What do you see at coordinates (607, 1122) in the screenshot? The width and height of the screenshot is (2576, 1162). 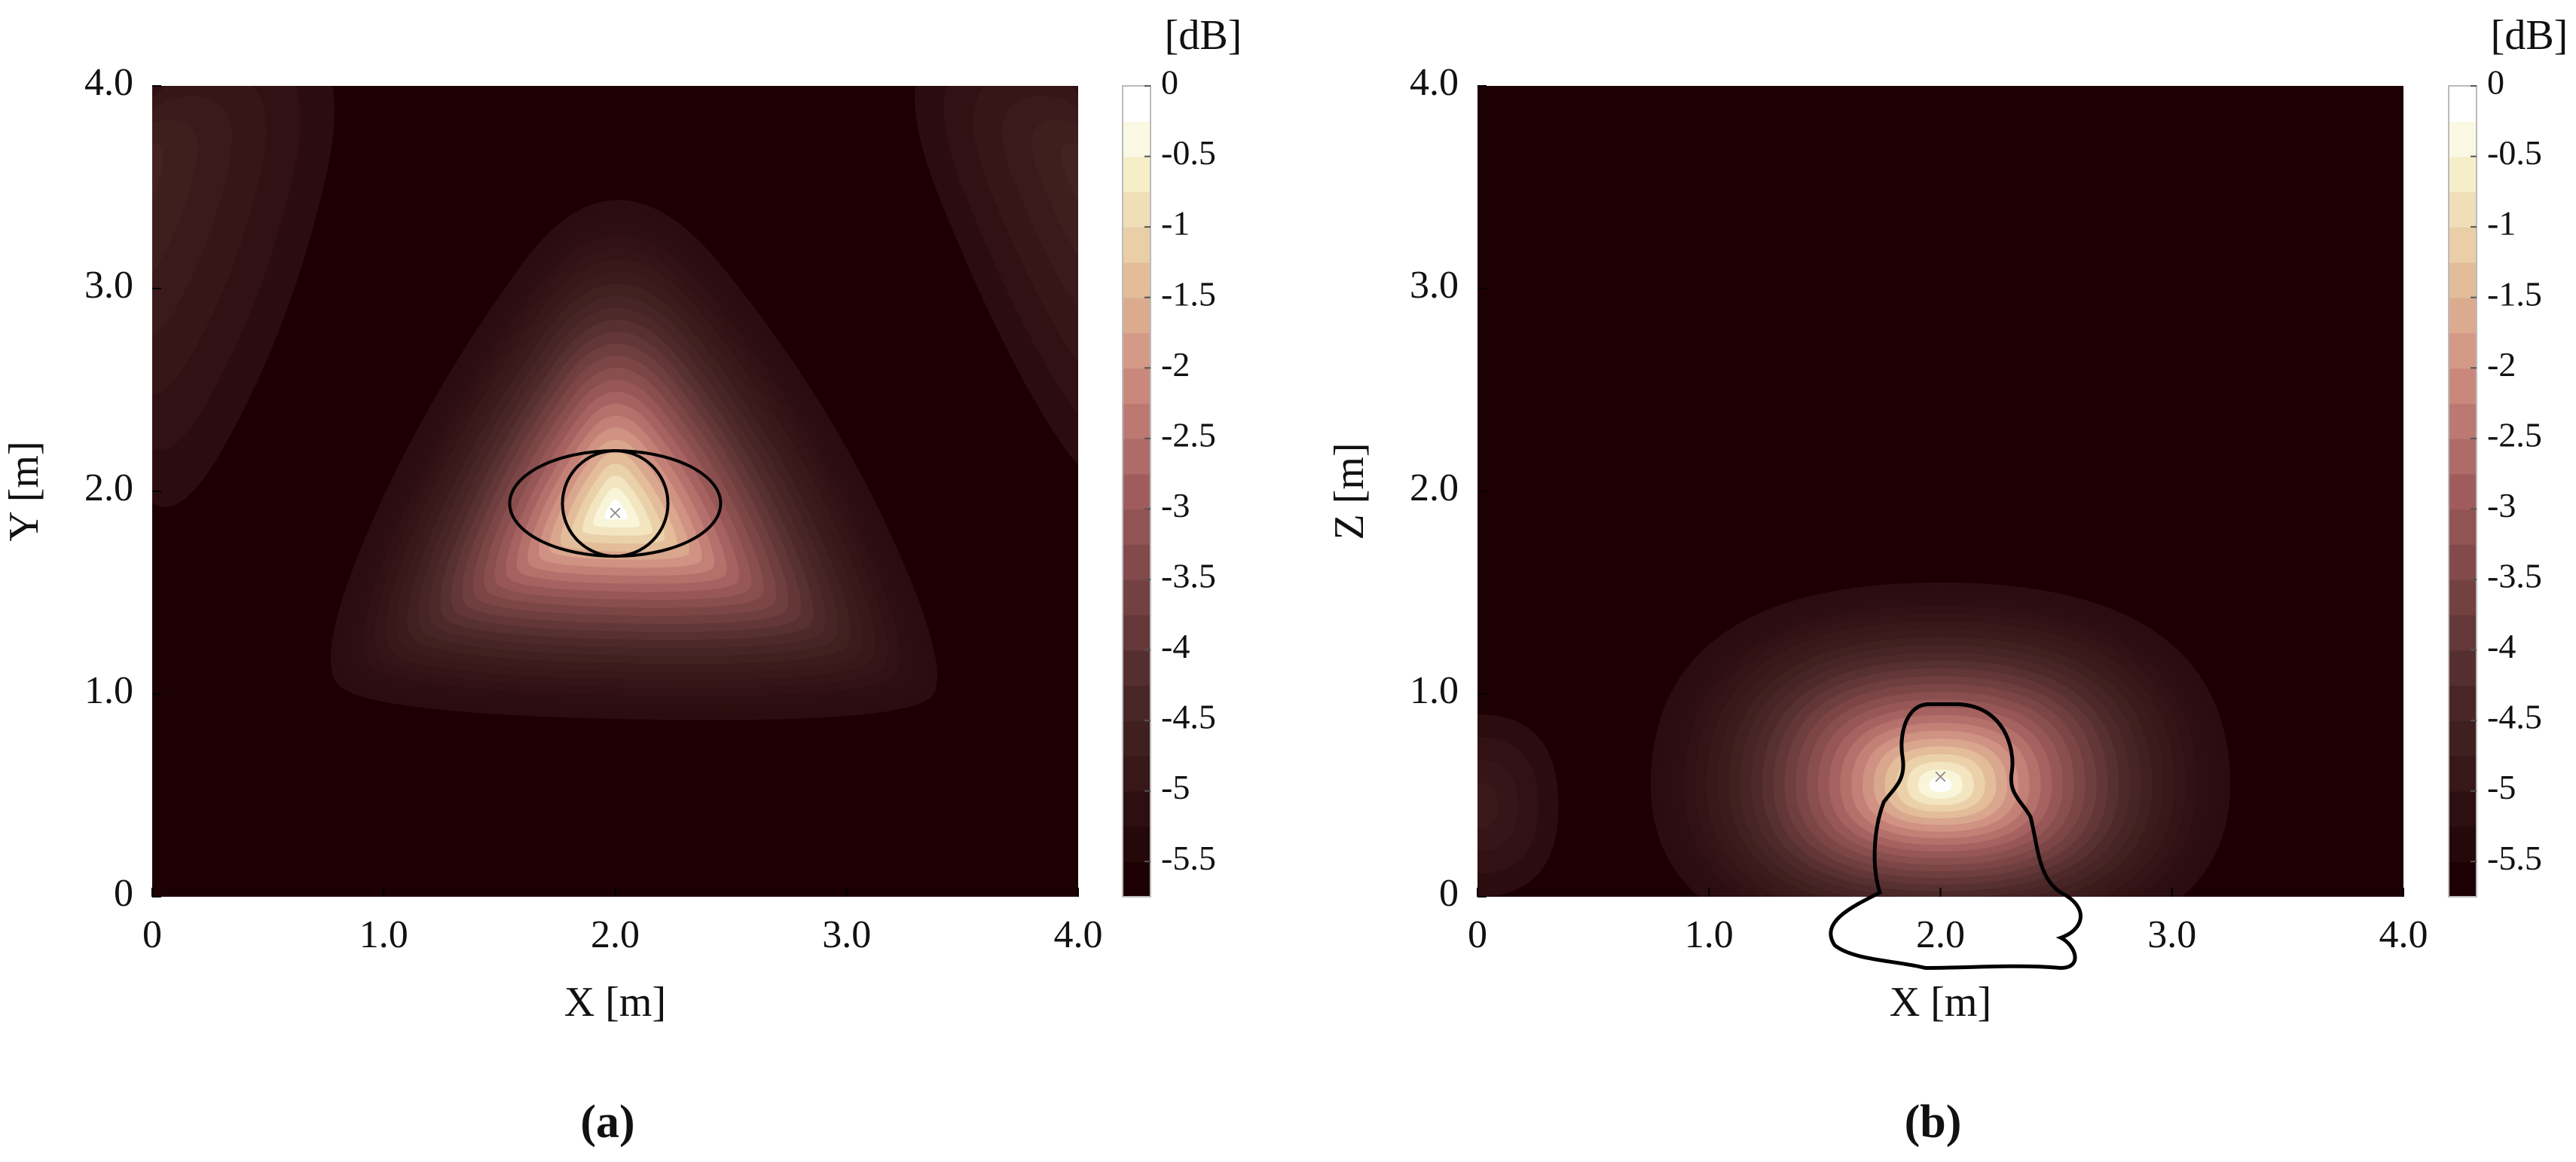 I see `caption: (a)` at bounding box center [607, 1122].